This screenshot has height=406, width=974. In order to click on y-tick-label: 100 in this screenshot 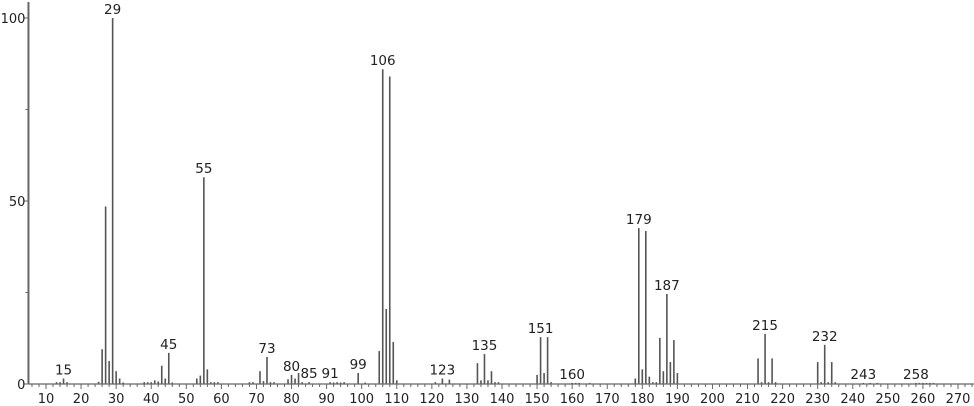, I will do `click(13, 19)`.